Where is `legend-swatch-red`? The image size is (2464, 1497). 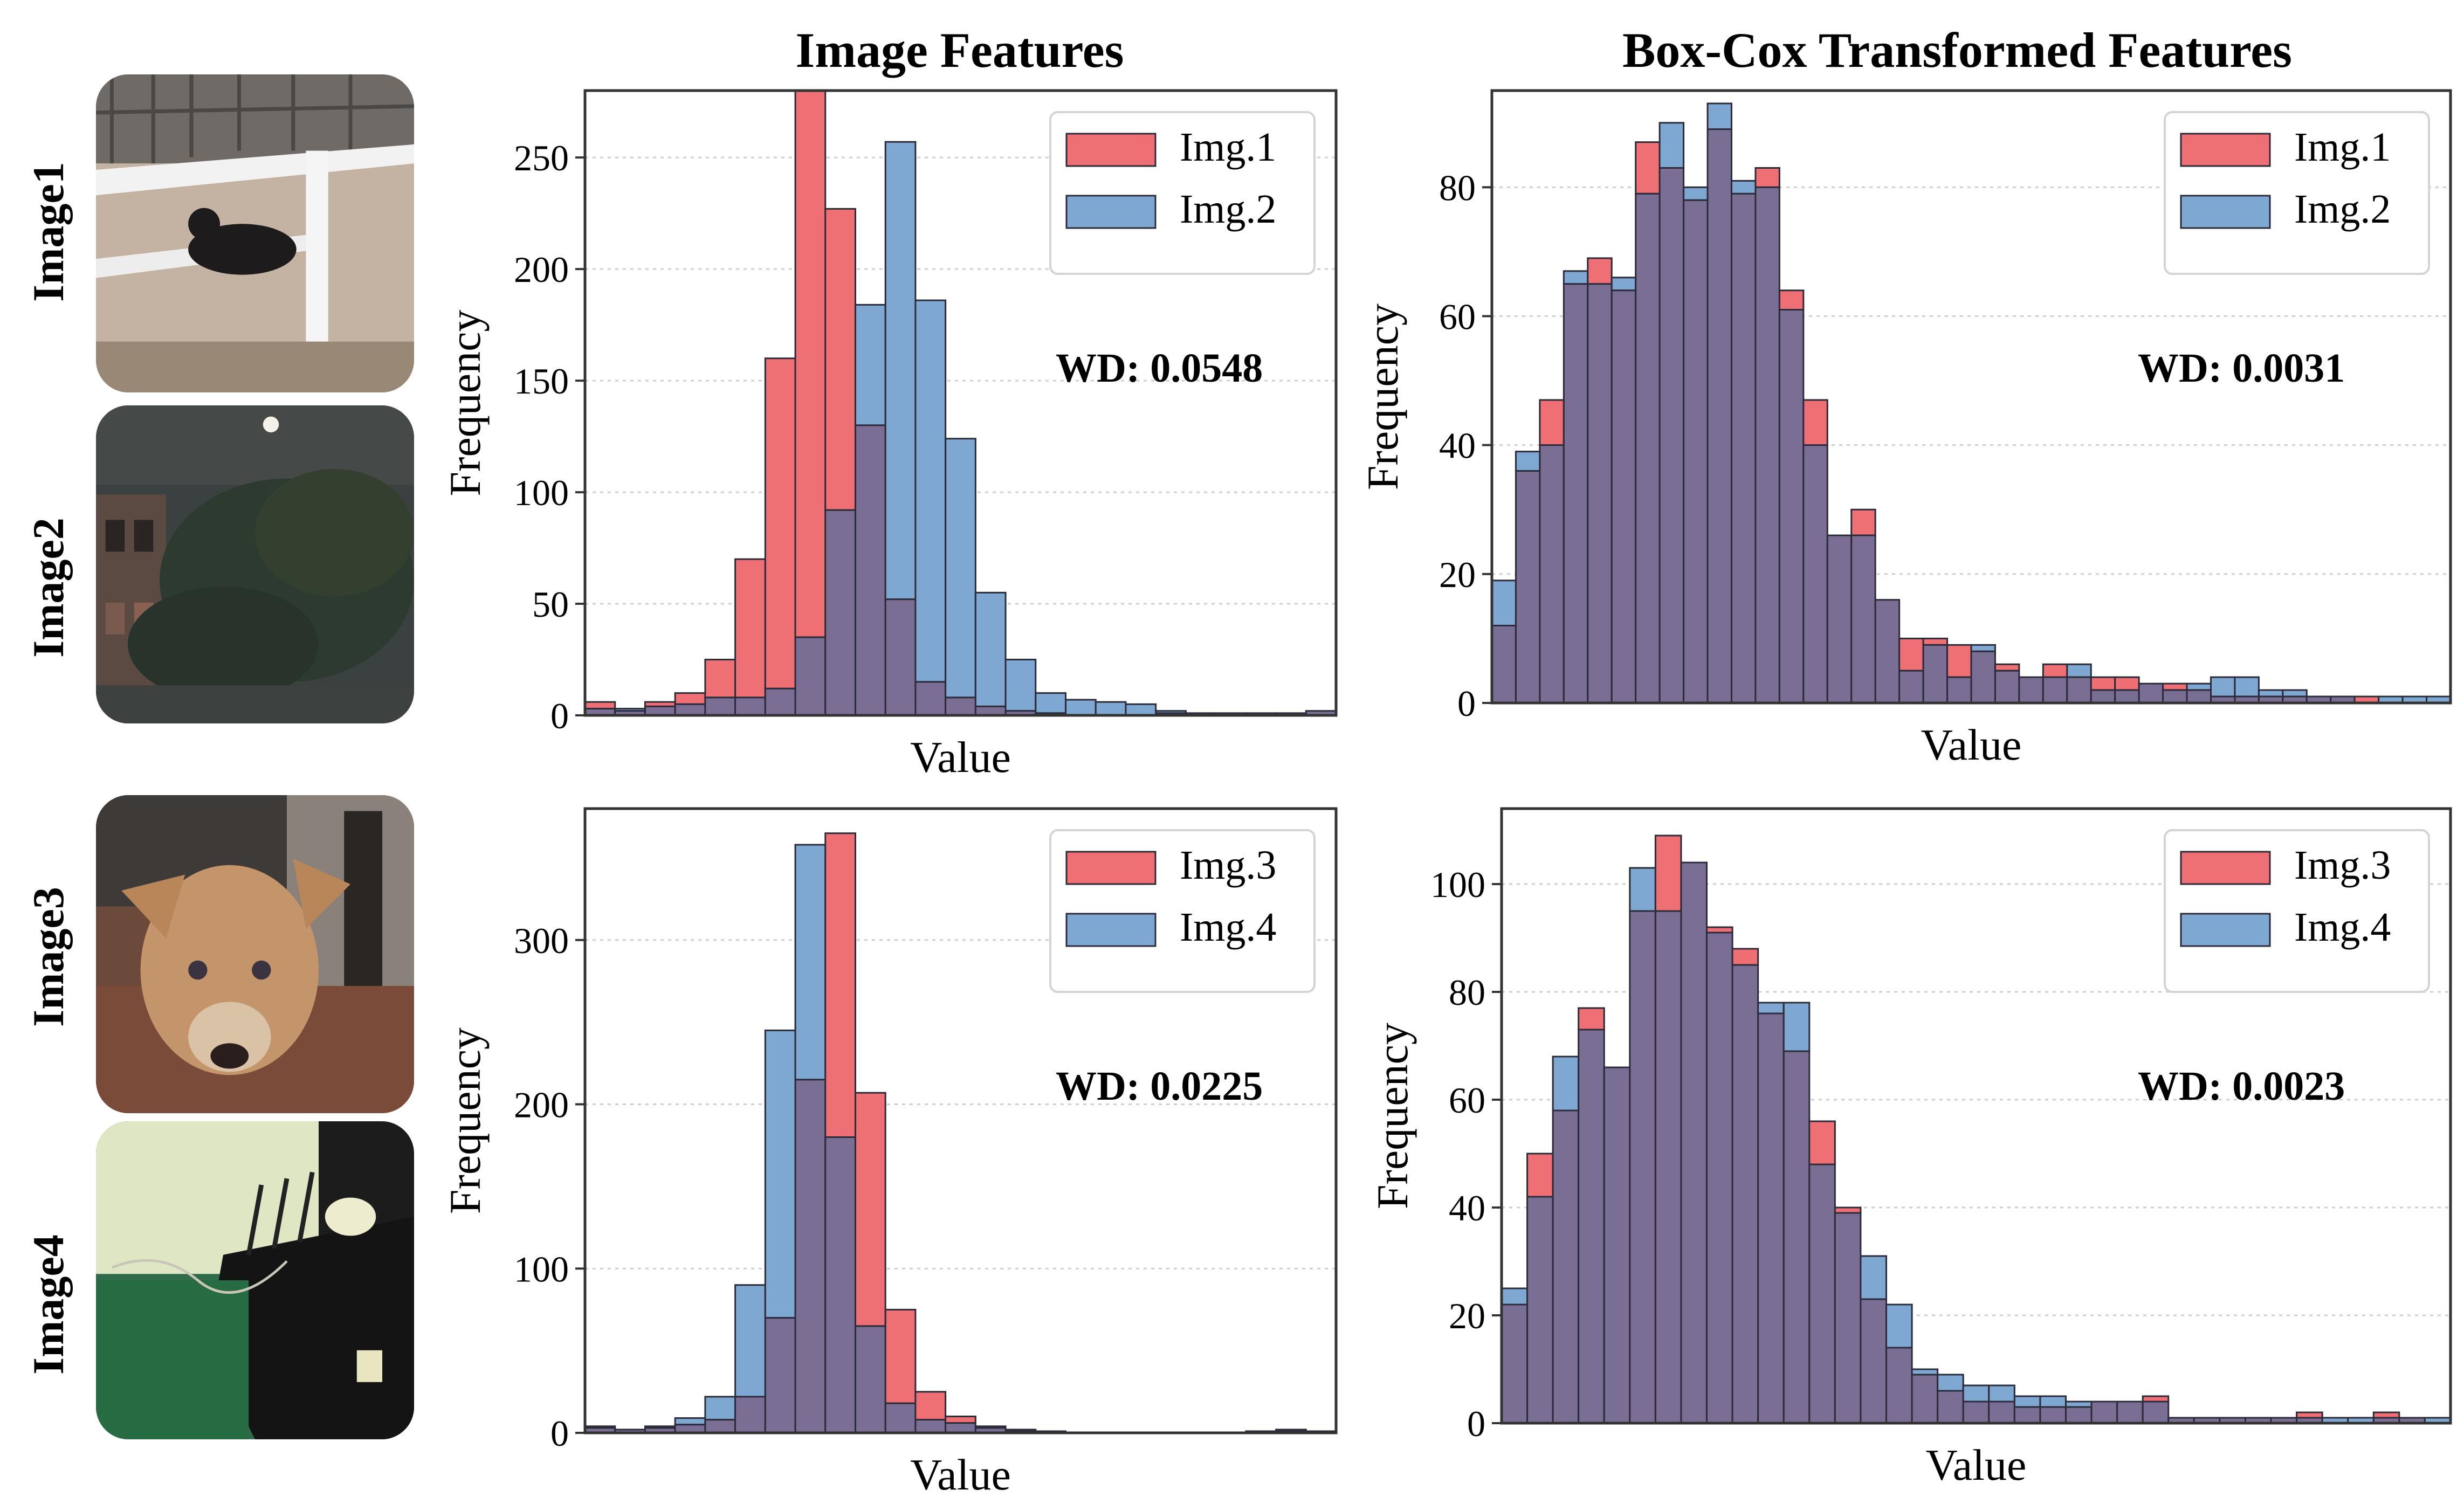 legend-swatch-red is located at coordinates (1111, 150).